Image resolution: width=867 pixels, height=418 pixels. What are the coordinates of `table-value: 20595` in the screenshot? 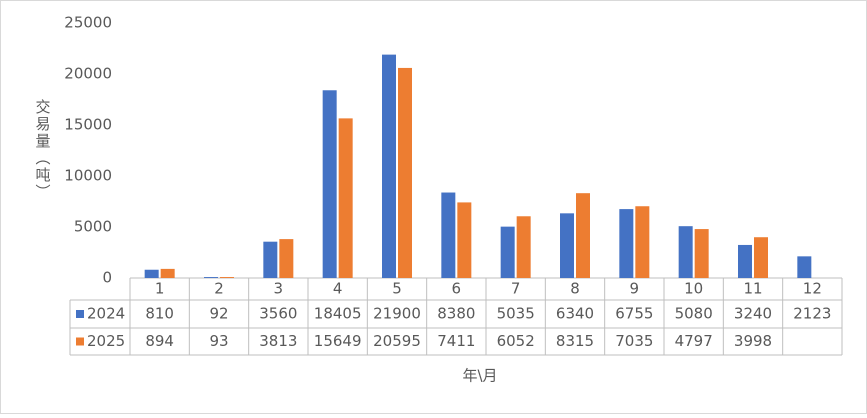 It's located at (397, 341).